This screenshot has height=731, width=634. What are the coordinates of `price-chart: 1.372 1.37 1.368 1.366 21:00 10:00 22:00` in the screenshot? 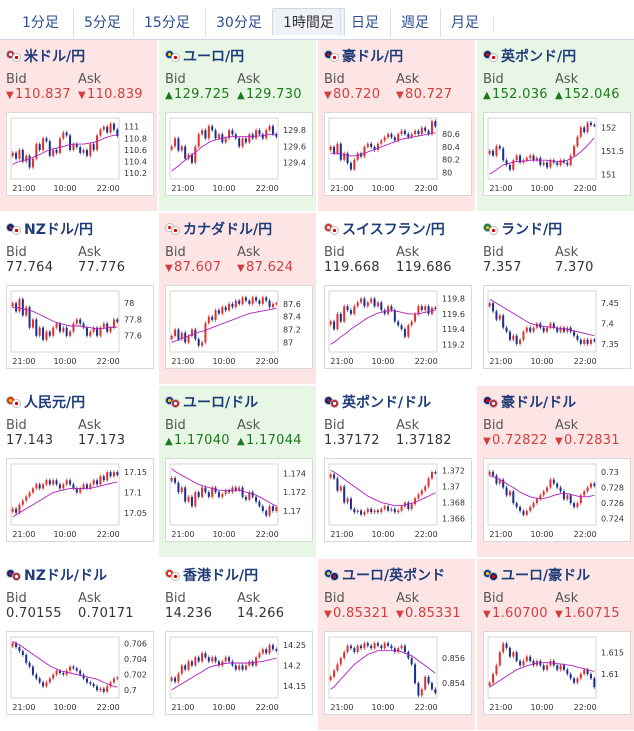 It's located at (398, 500).